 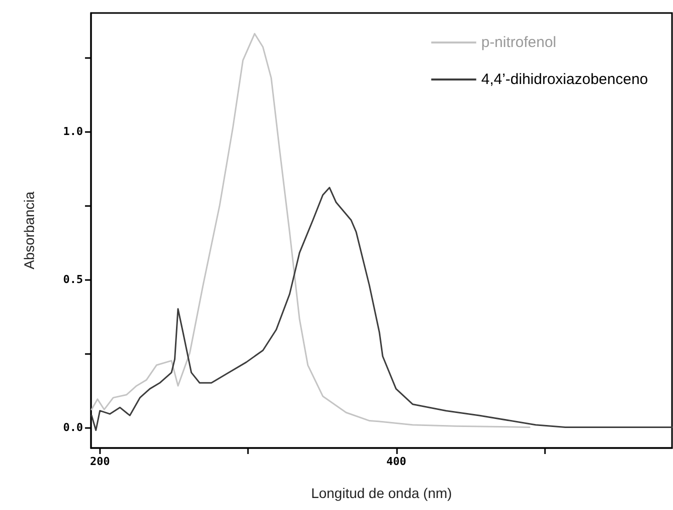 What do you see at coordinates (564, 79) in the screenshot?
I see `legend-label: 4,4’-dihidroxiazobenceno` at bounding box center [564, 79].